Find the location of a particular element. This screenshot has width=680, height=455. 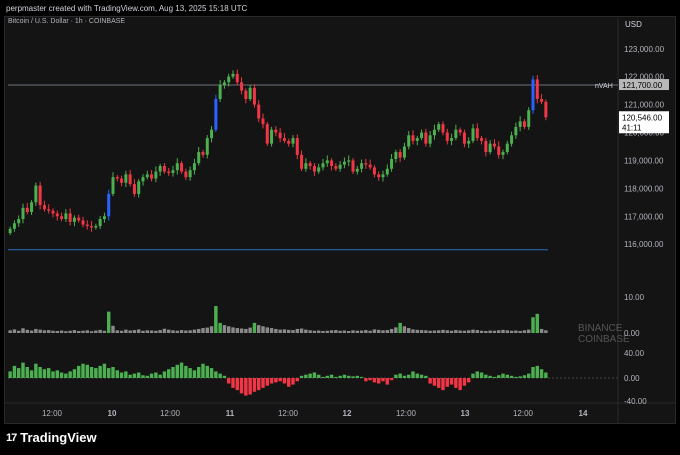

nvah-label: nVAH is located at coordinates (604, 86).